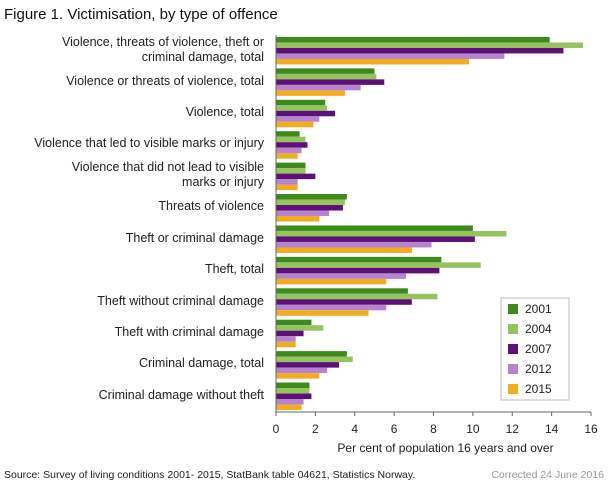 This screenshot has height=489, width=610. I want to click on y-tick-label: Theft without criminal damage, so click(180, 300).